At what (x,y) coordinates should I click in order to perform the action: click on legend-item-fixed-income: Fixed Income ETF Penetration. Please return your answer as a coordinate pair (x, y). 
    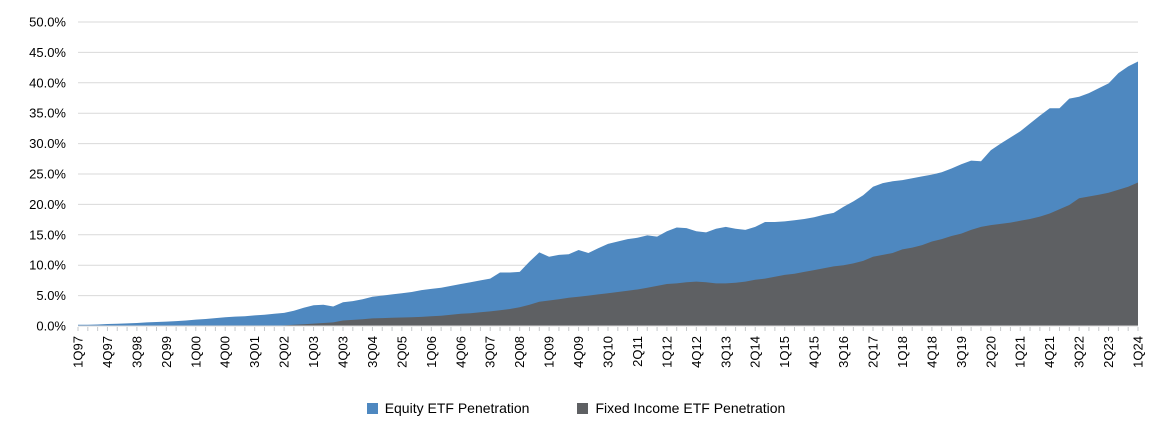
    Looking at the image, I should click on (681, 408).